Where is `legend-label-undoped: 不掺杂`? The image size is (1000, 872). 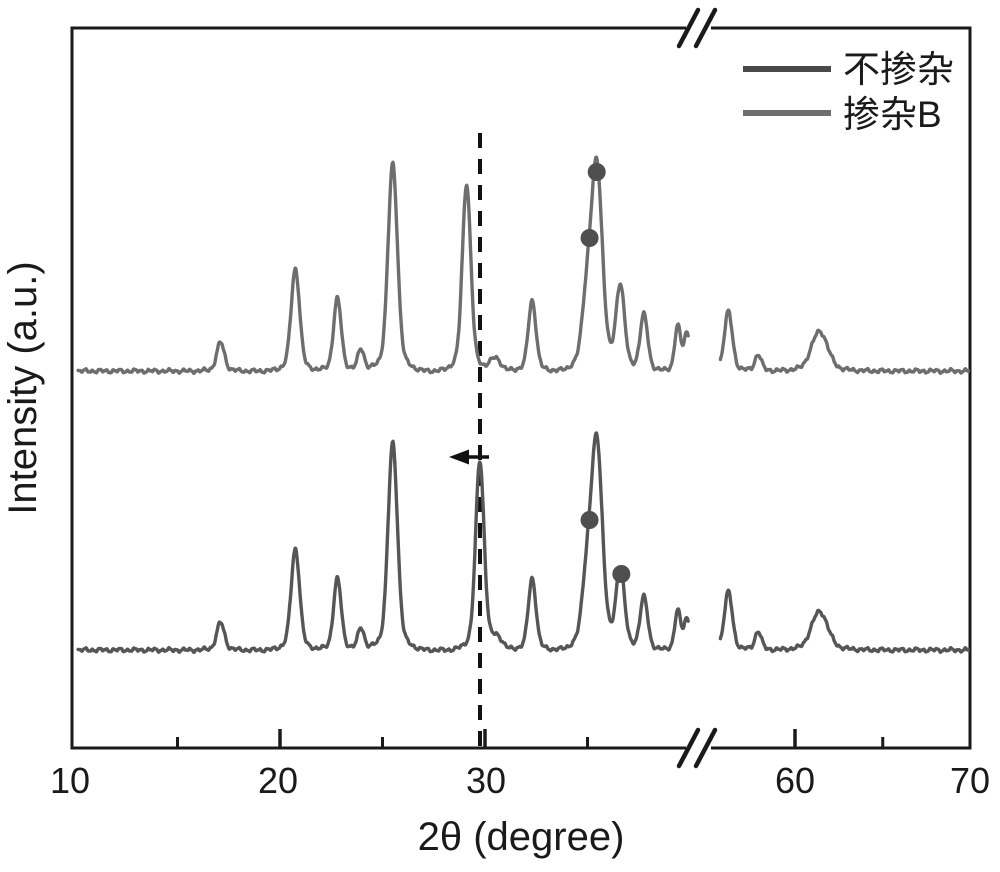 legend-label-undoped: 不掺杂 is located at coordinates (898, 69).